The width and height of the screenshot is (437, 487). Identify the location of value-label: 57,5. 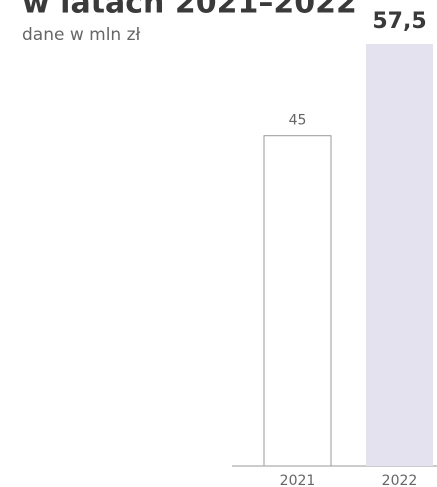
(399, 21).